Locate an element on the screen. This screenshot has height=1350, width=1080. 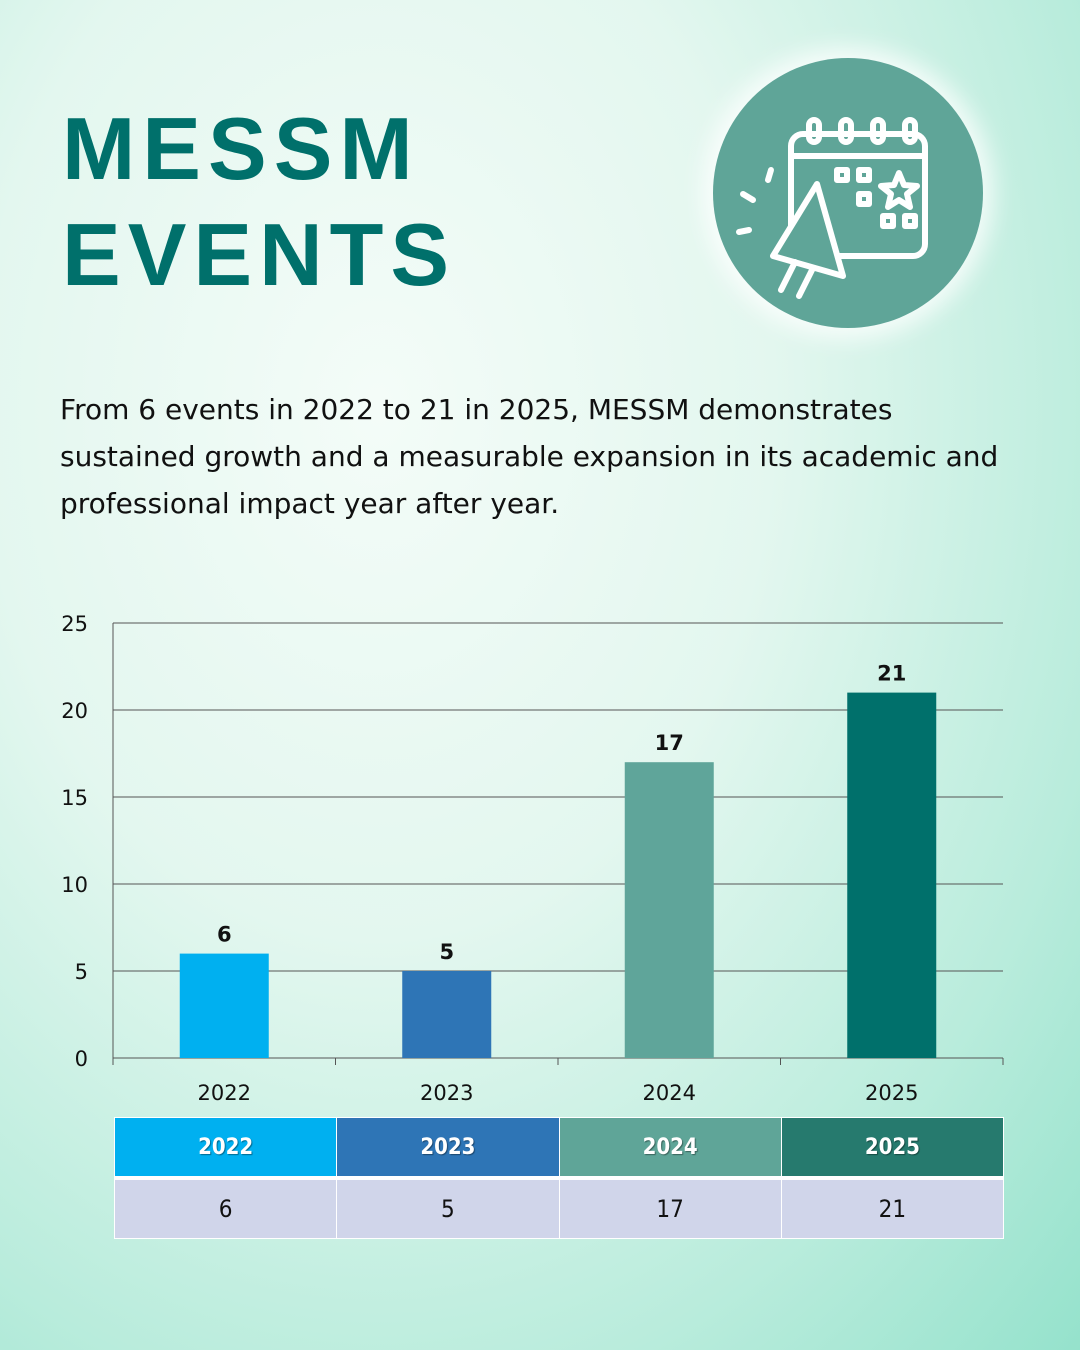
events-table: 2022 2023 2024 2025 6 5 17 21 is located at coordinates (559, 1178).